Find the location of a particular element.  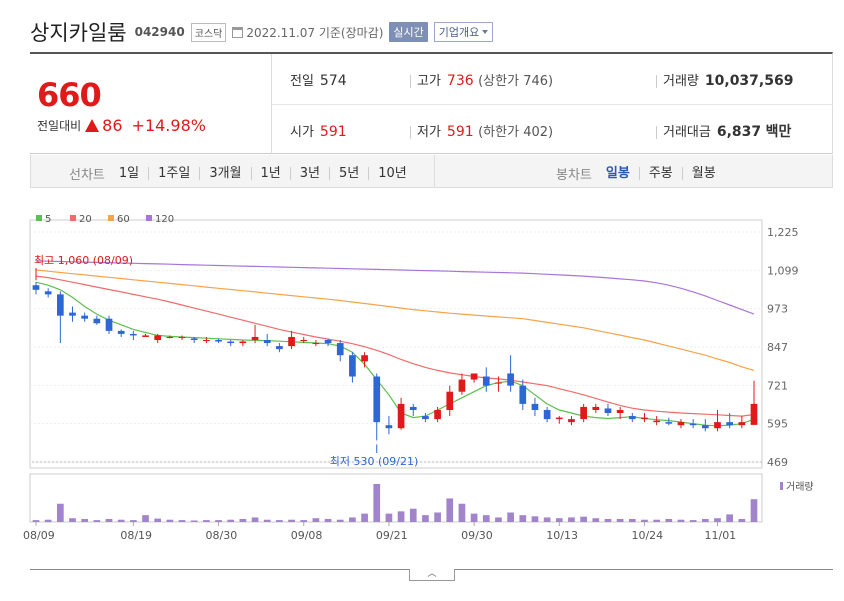

realtime-button: 실시간 is located at coordinates (408, 32).